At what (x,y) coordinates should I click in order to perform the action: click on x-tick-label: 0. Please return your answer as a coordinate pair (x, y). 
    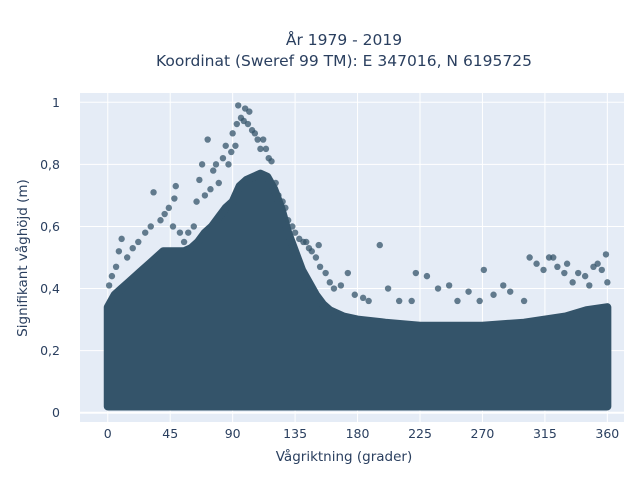
    Looking at the image, I should click on (108, 433).